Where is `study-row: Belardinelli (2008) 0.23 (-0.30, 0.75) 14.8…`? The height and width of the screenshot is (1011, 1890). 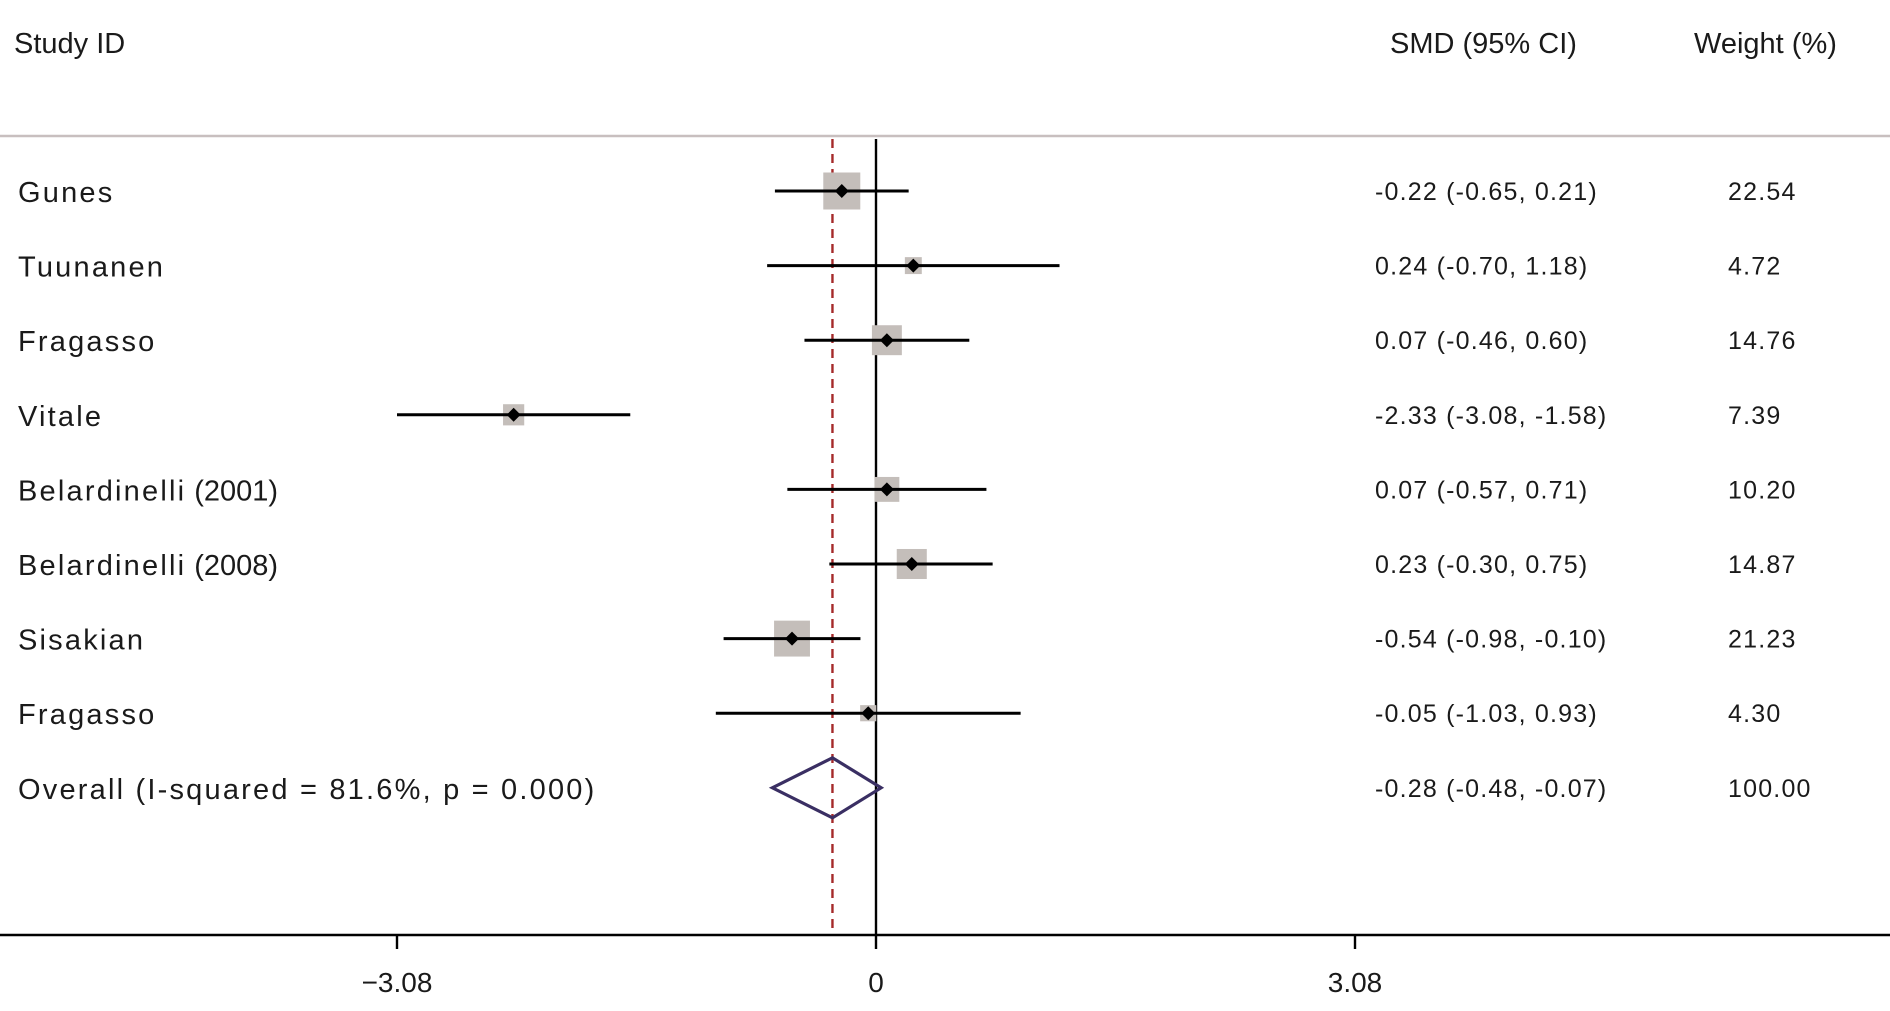 study-row: Belardinelli (2008) 0.23 (-0.30, 0.75) 14.8… is located at coordinates (907, 565).